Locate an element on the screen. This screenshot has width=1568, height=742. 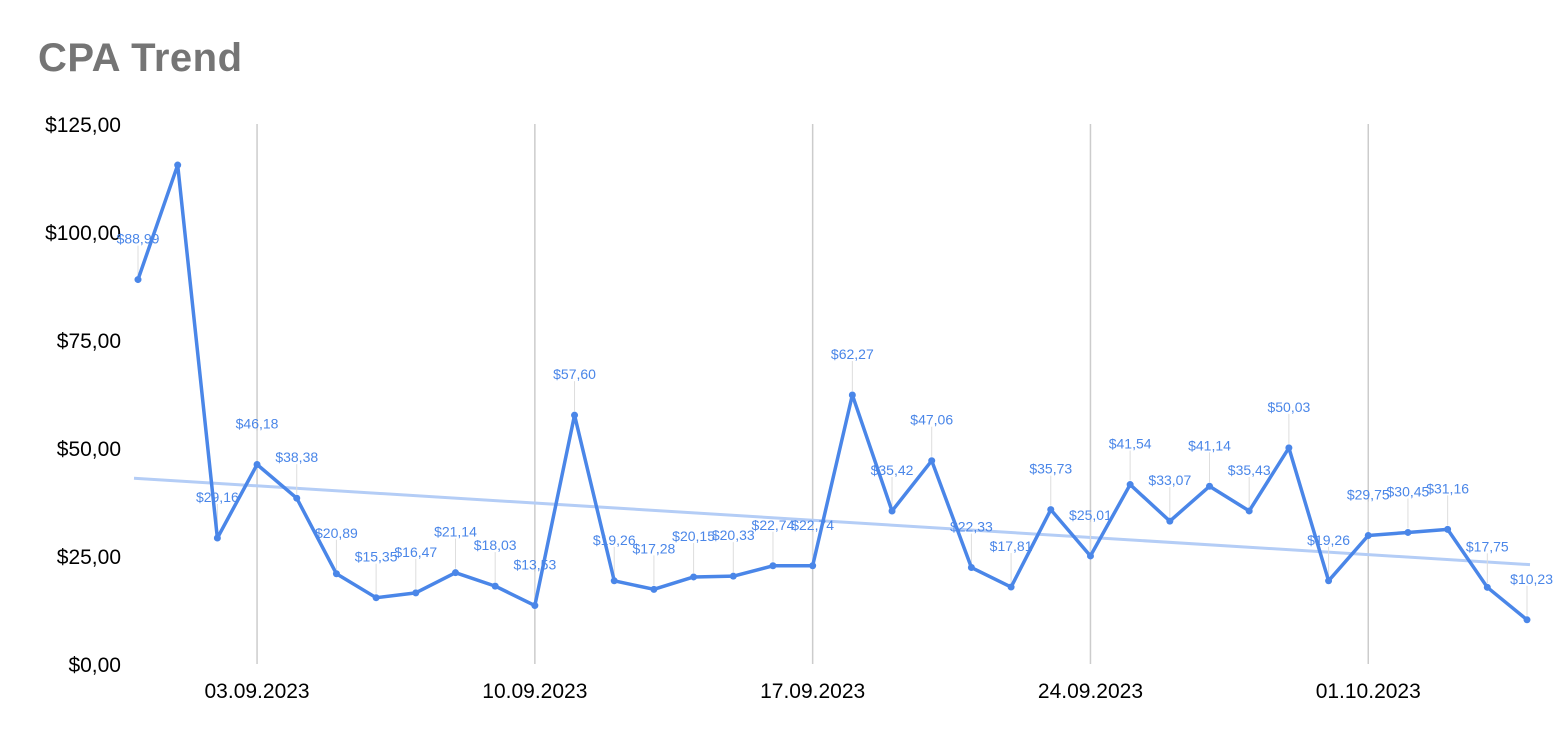
chart-title: CPA Trend is located at coordinates (140, 58).